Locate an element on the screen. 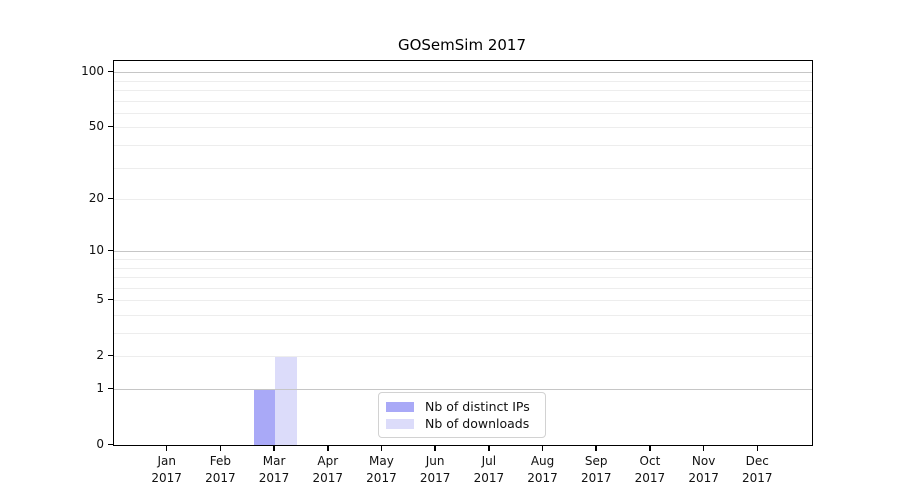 The height and width of the screenshot is (500, 900). legend-label: Nb of distinct IPs is located at coordinates (477, 406).